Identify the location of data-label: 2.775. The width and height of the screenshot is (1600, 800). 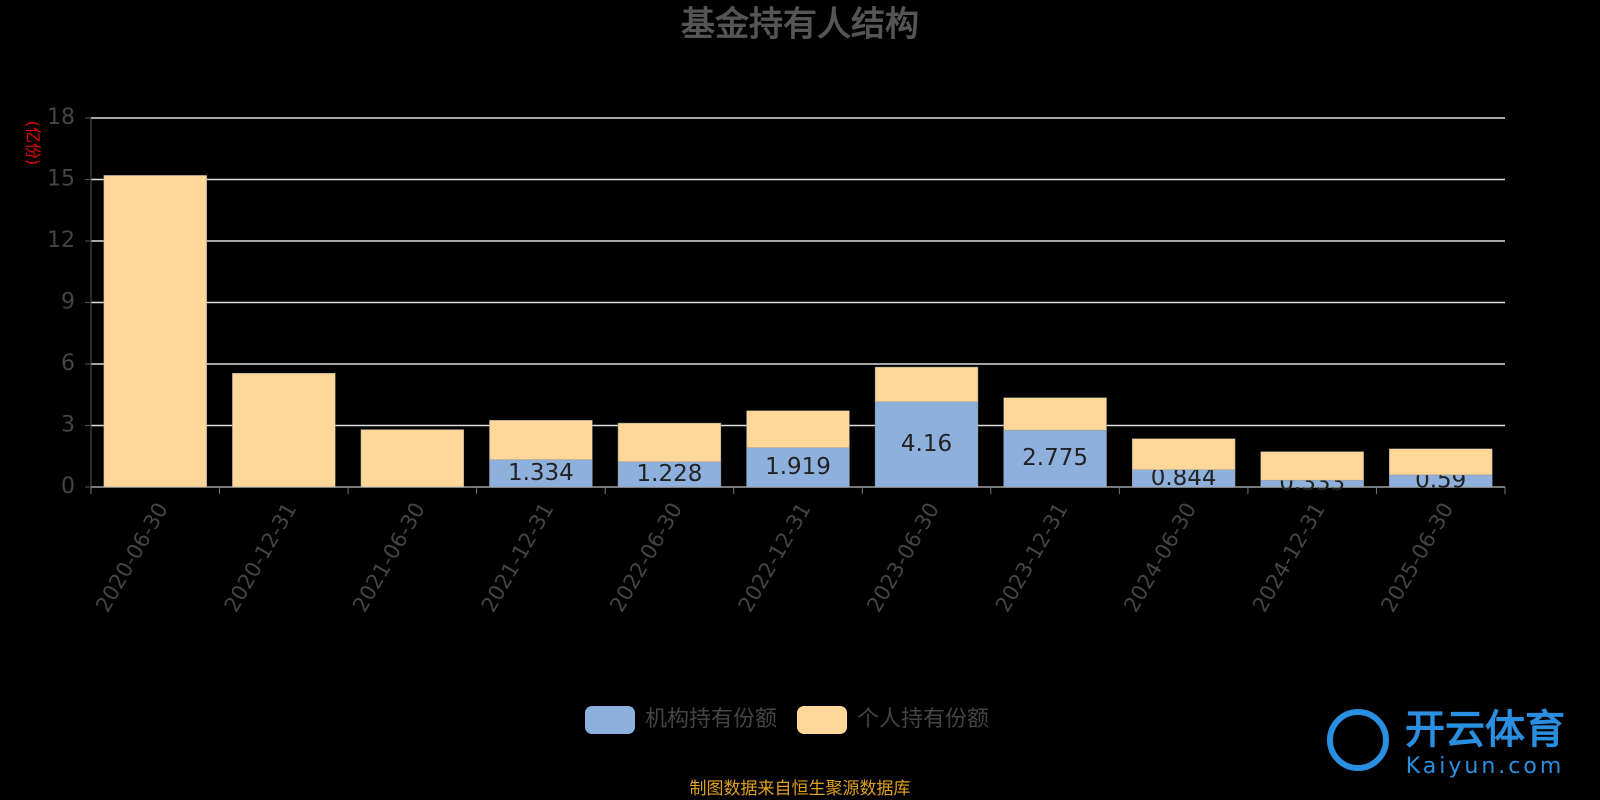
(1055, 458).